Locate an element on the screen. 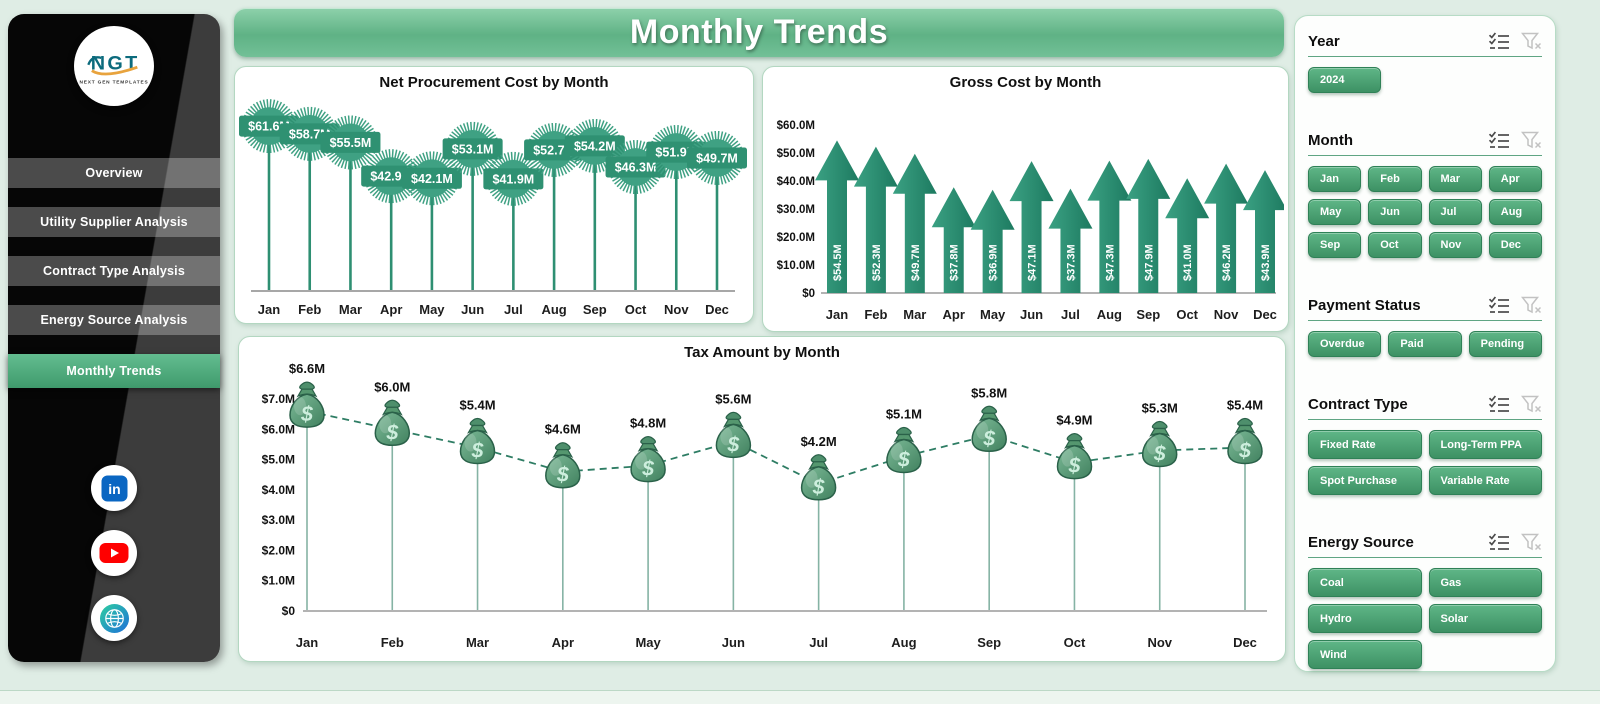 This screenshot has width=1600, height=704. slicer-option-fixed-rate: Fixed Rate is located at coordinates (1365, 444).